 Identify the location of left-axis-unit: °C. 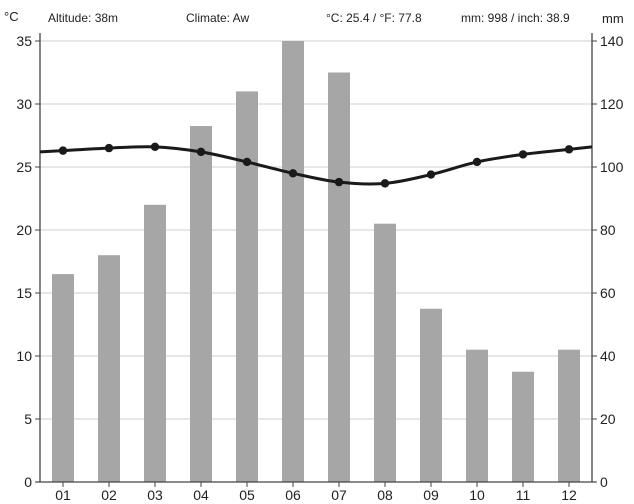
(11, 16).